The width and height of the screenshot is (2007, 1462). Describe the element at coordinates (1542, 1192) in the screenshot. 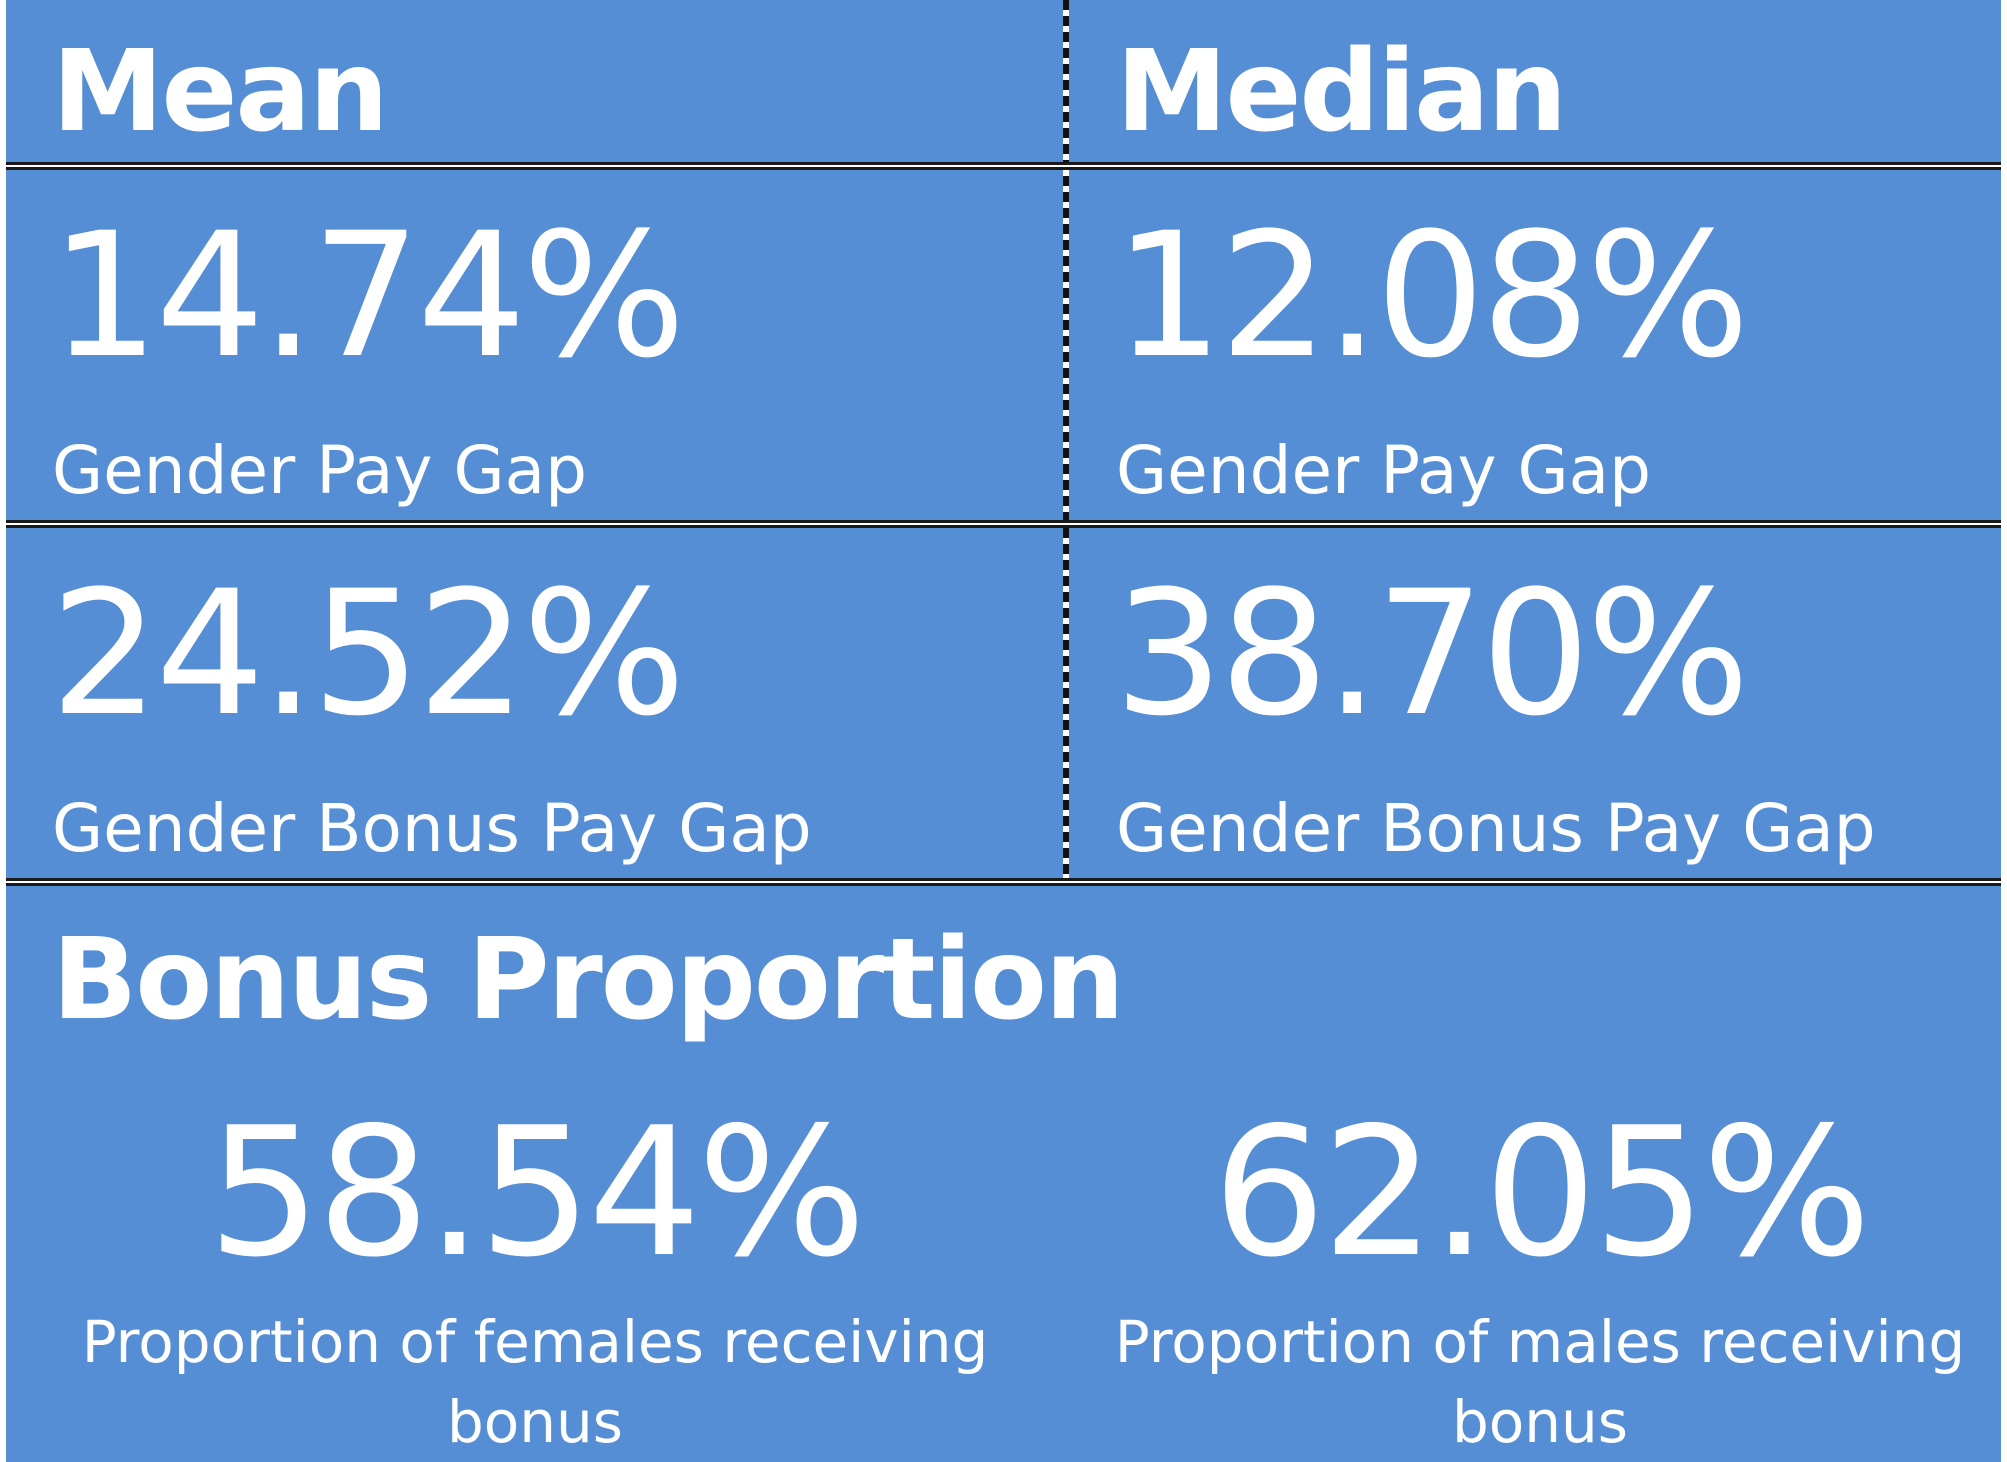

I see `male-bonus-proportion-value: 62.05%` at that location.